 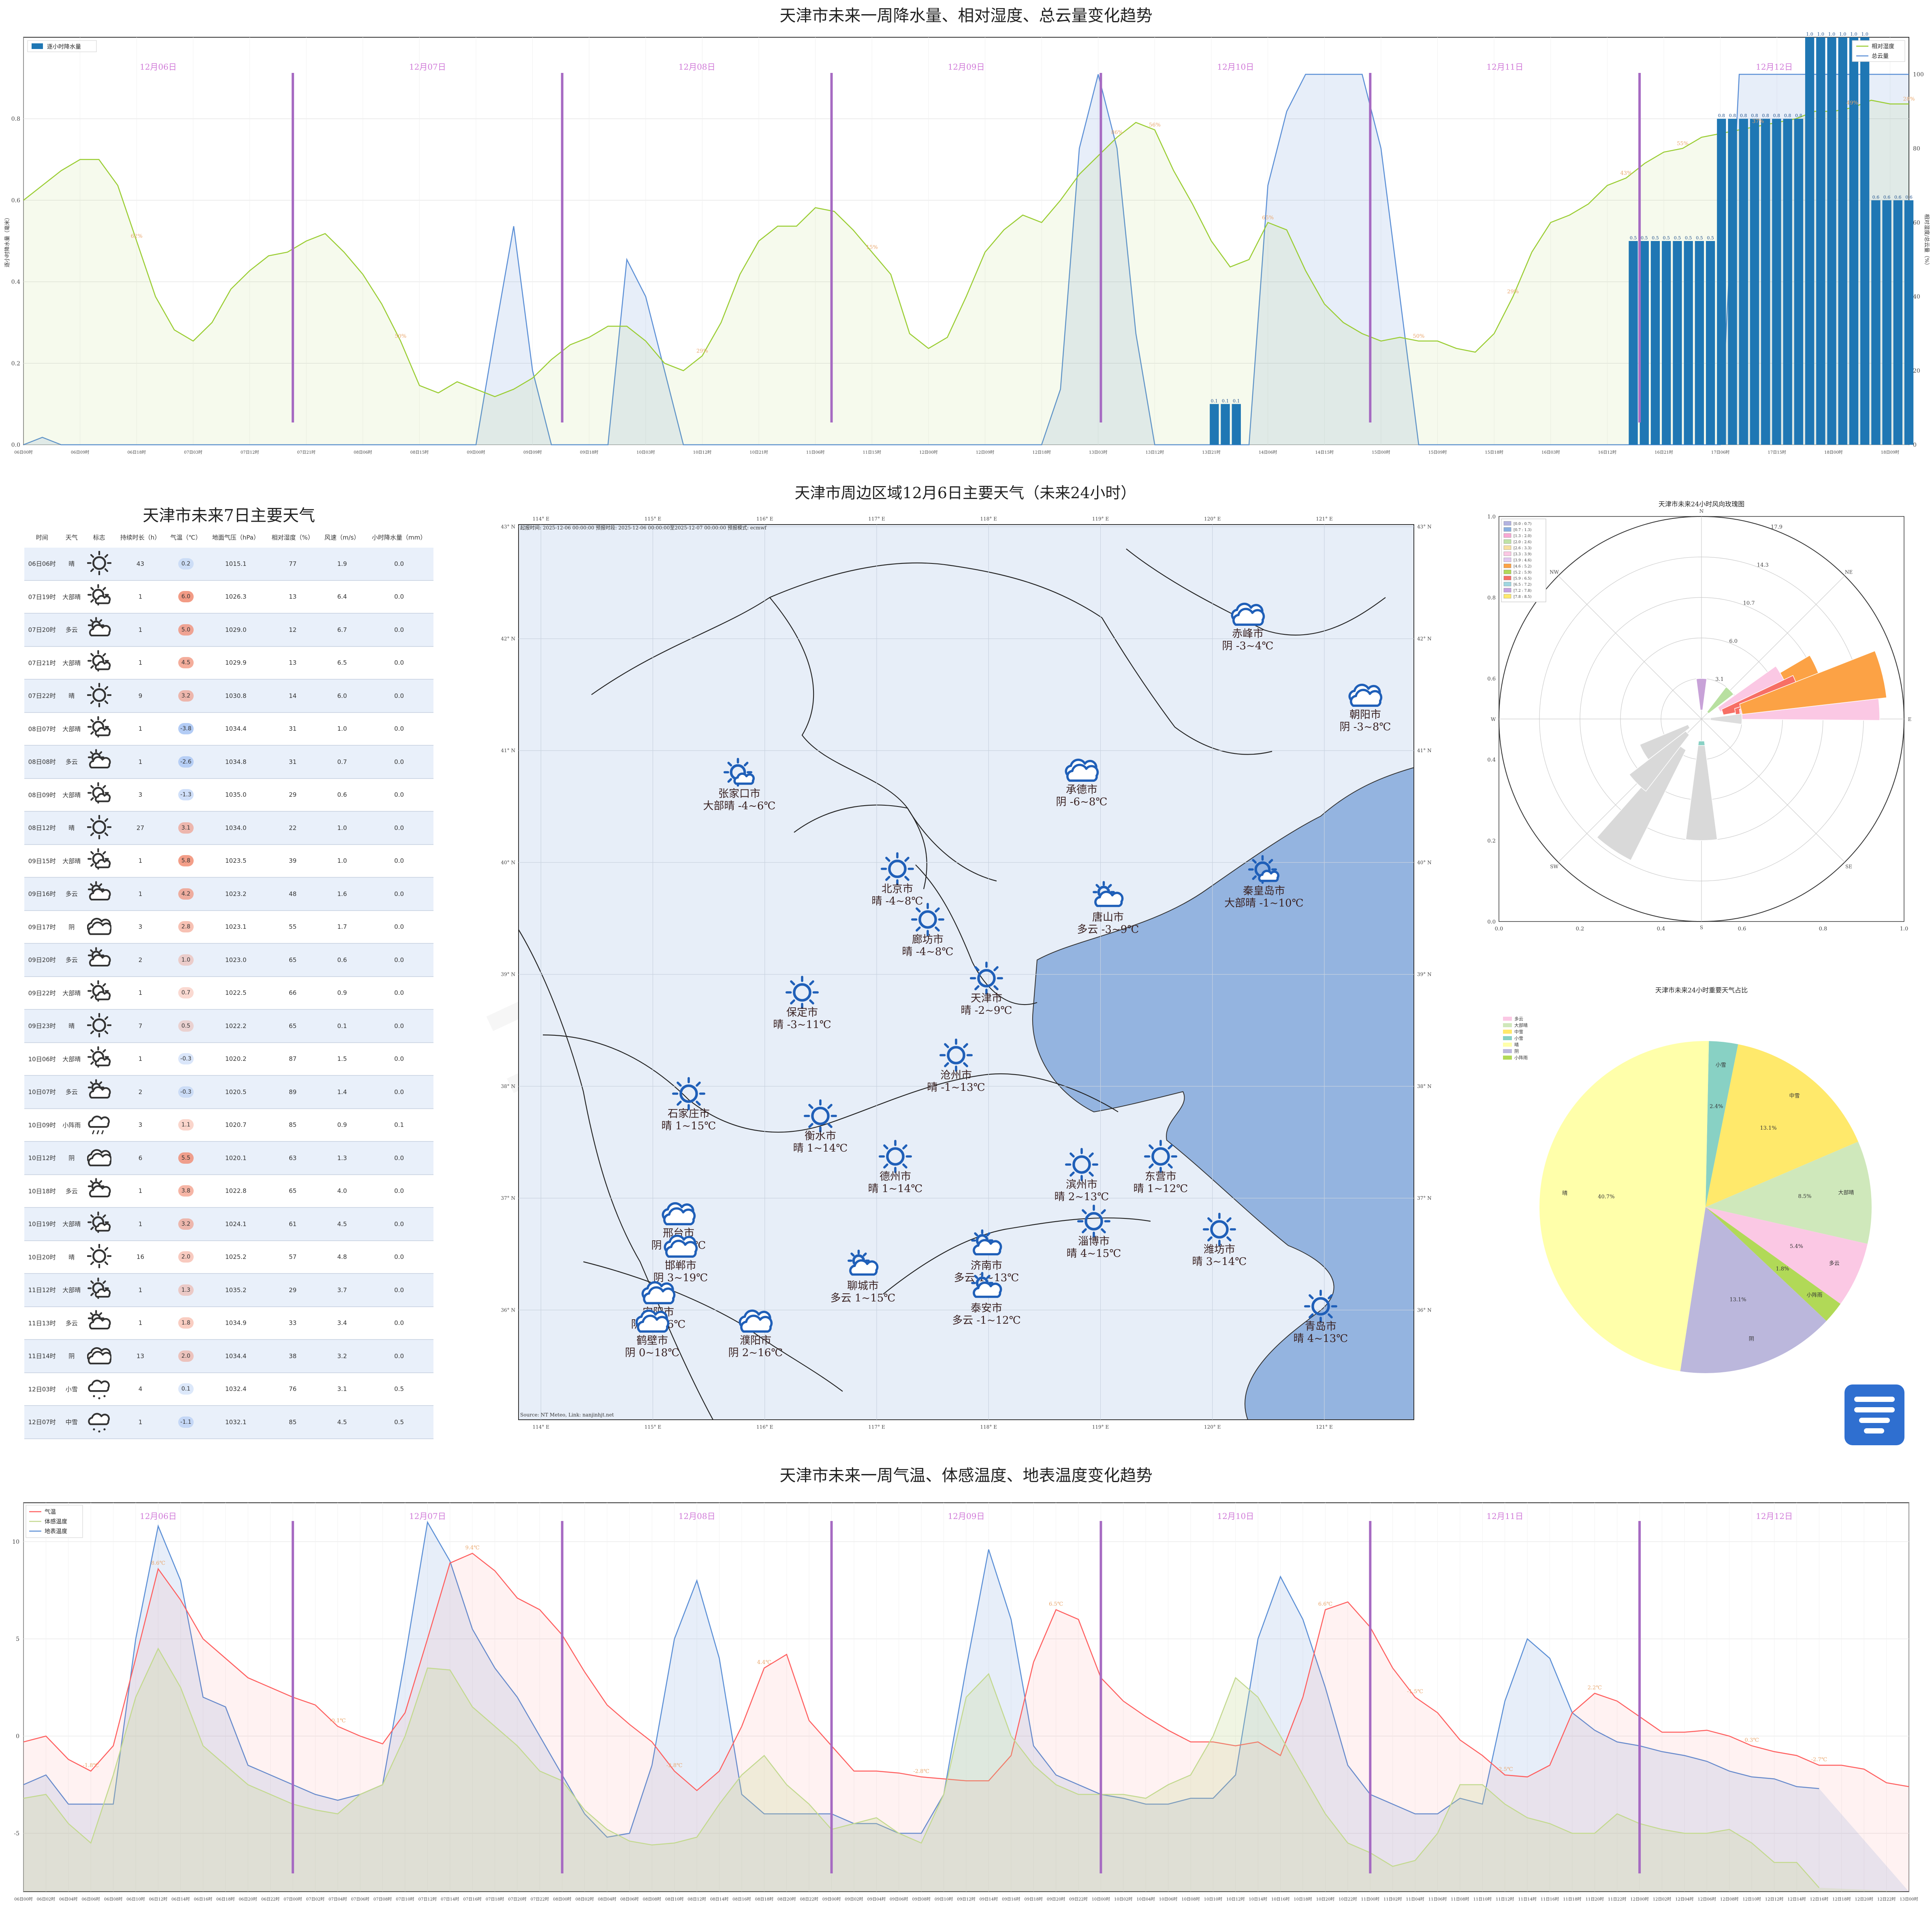 I want to click on longitude-label: 119° E, so click(x=1101, y=1427).